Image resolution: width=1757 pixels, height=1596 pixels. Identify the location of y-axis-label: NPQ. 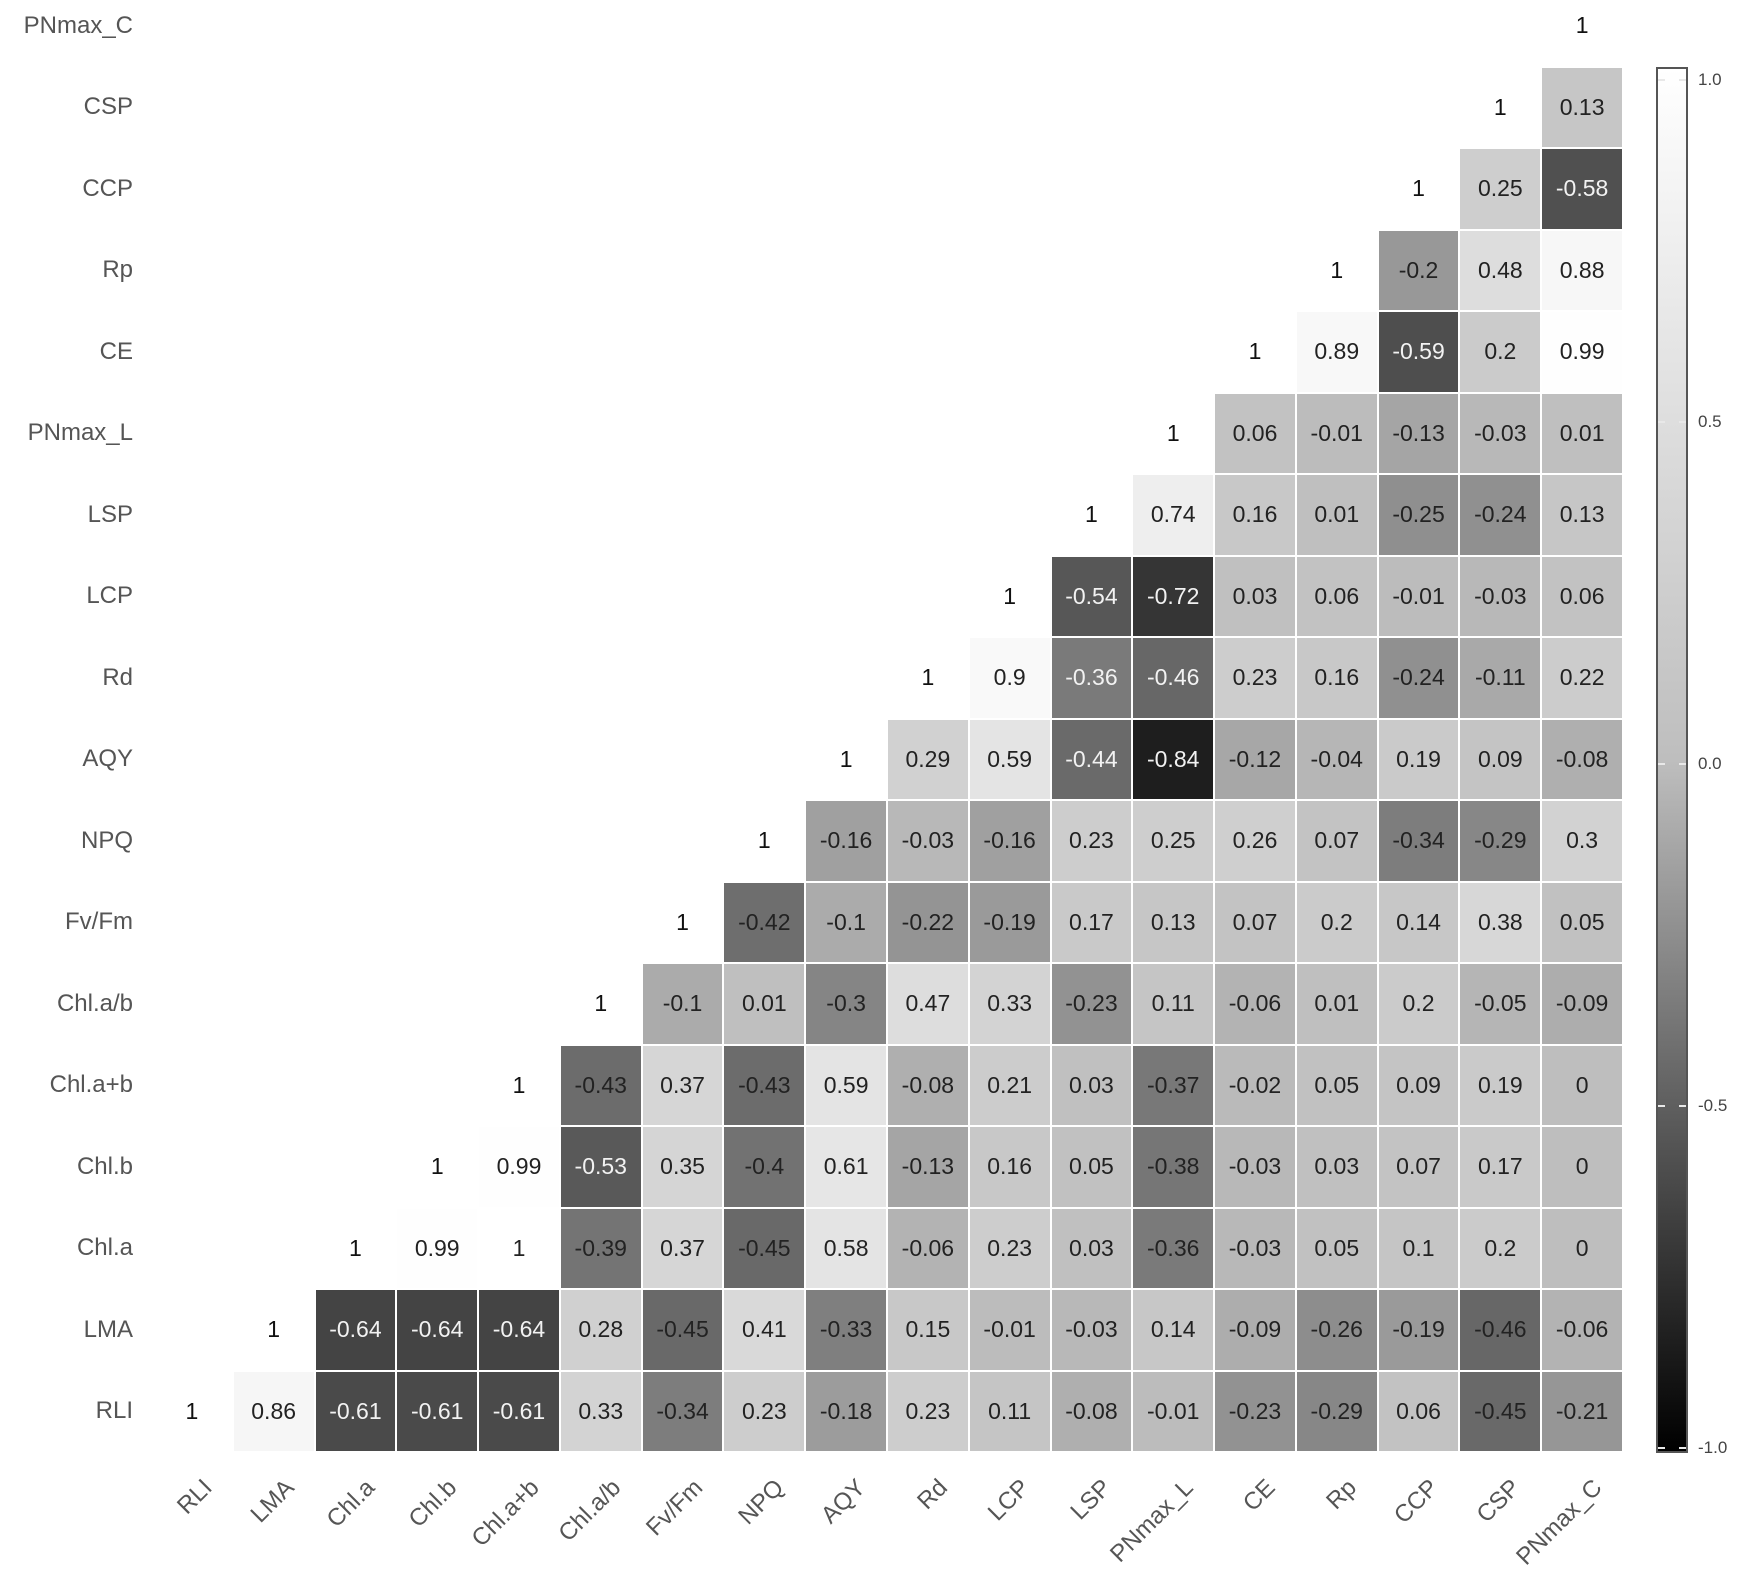
(106, 840).